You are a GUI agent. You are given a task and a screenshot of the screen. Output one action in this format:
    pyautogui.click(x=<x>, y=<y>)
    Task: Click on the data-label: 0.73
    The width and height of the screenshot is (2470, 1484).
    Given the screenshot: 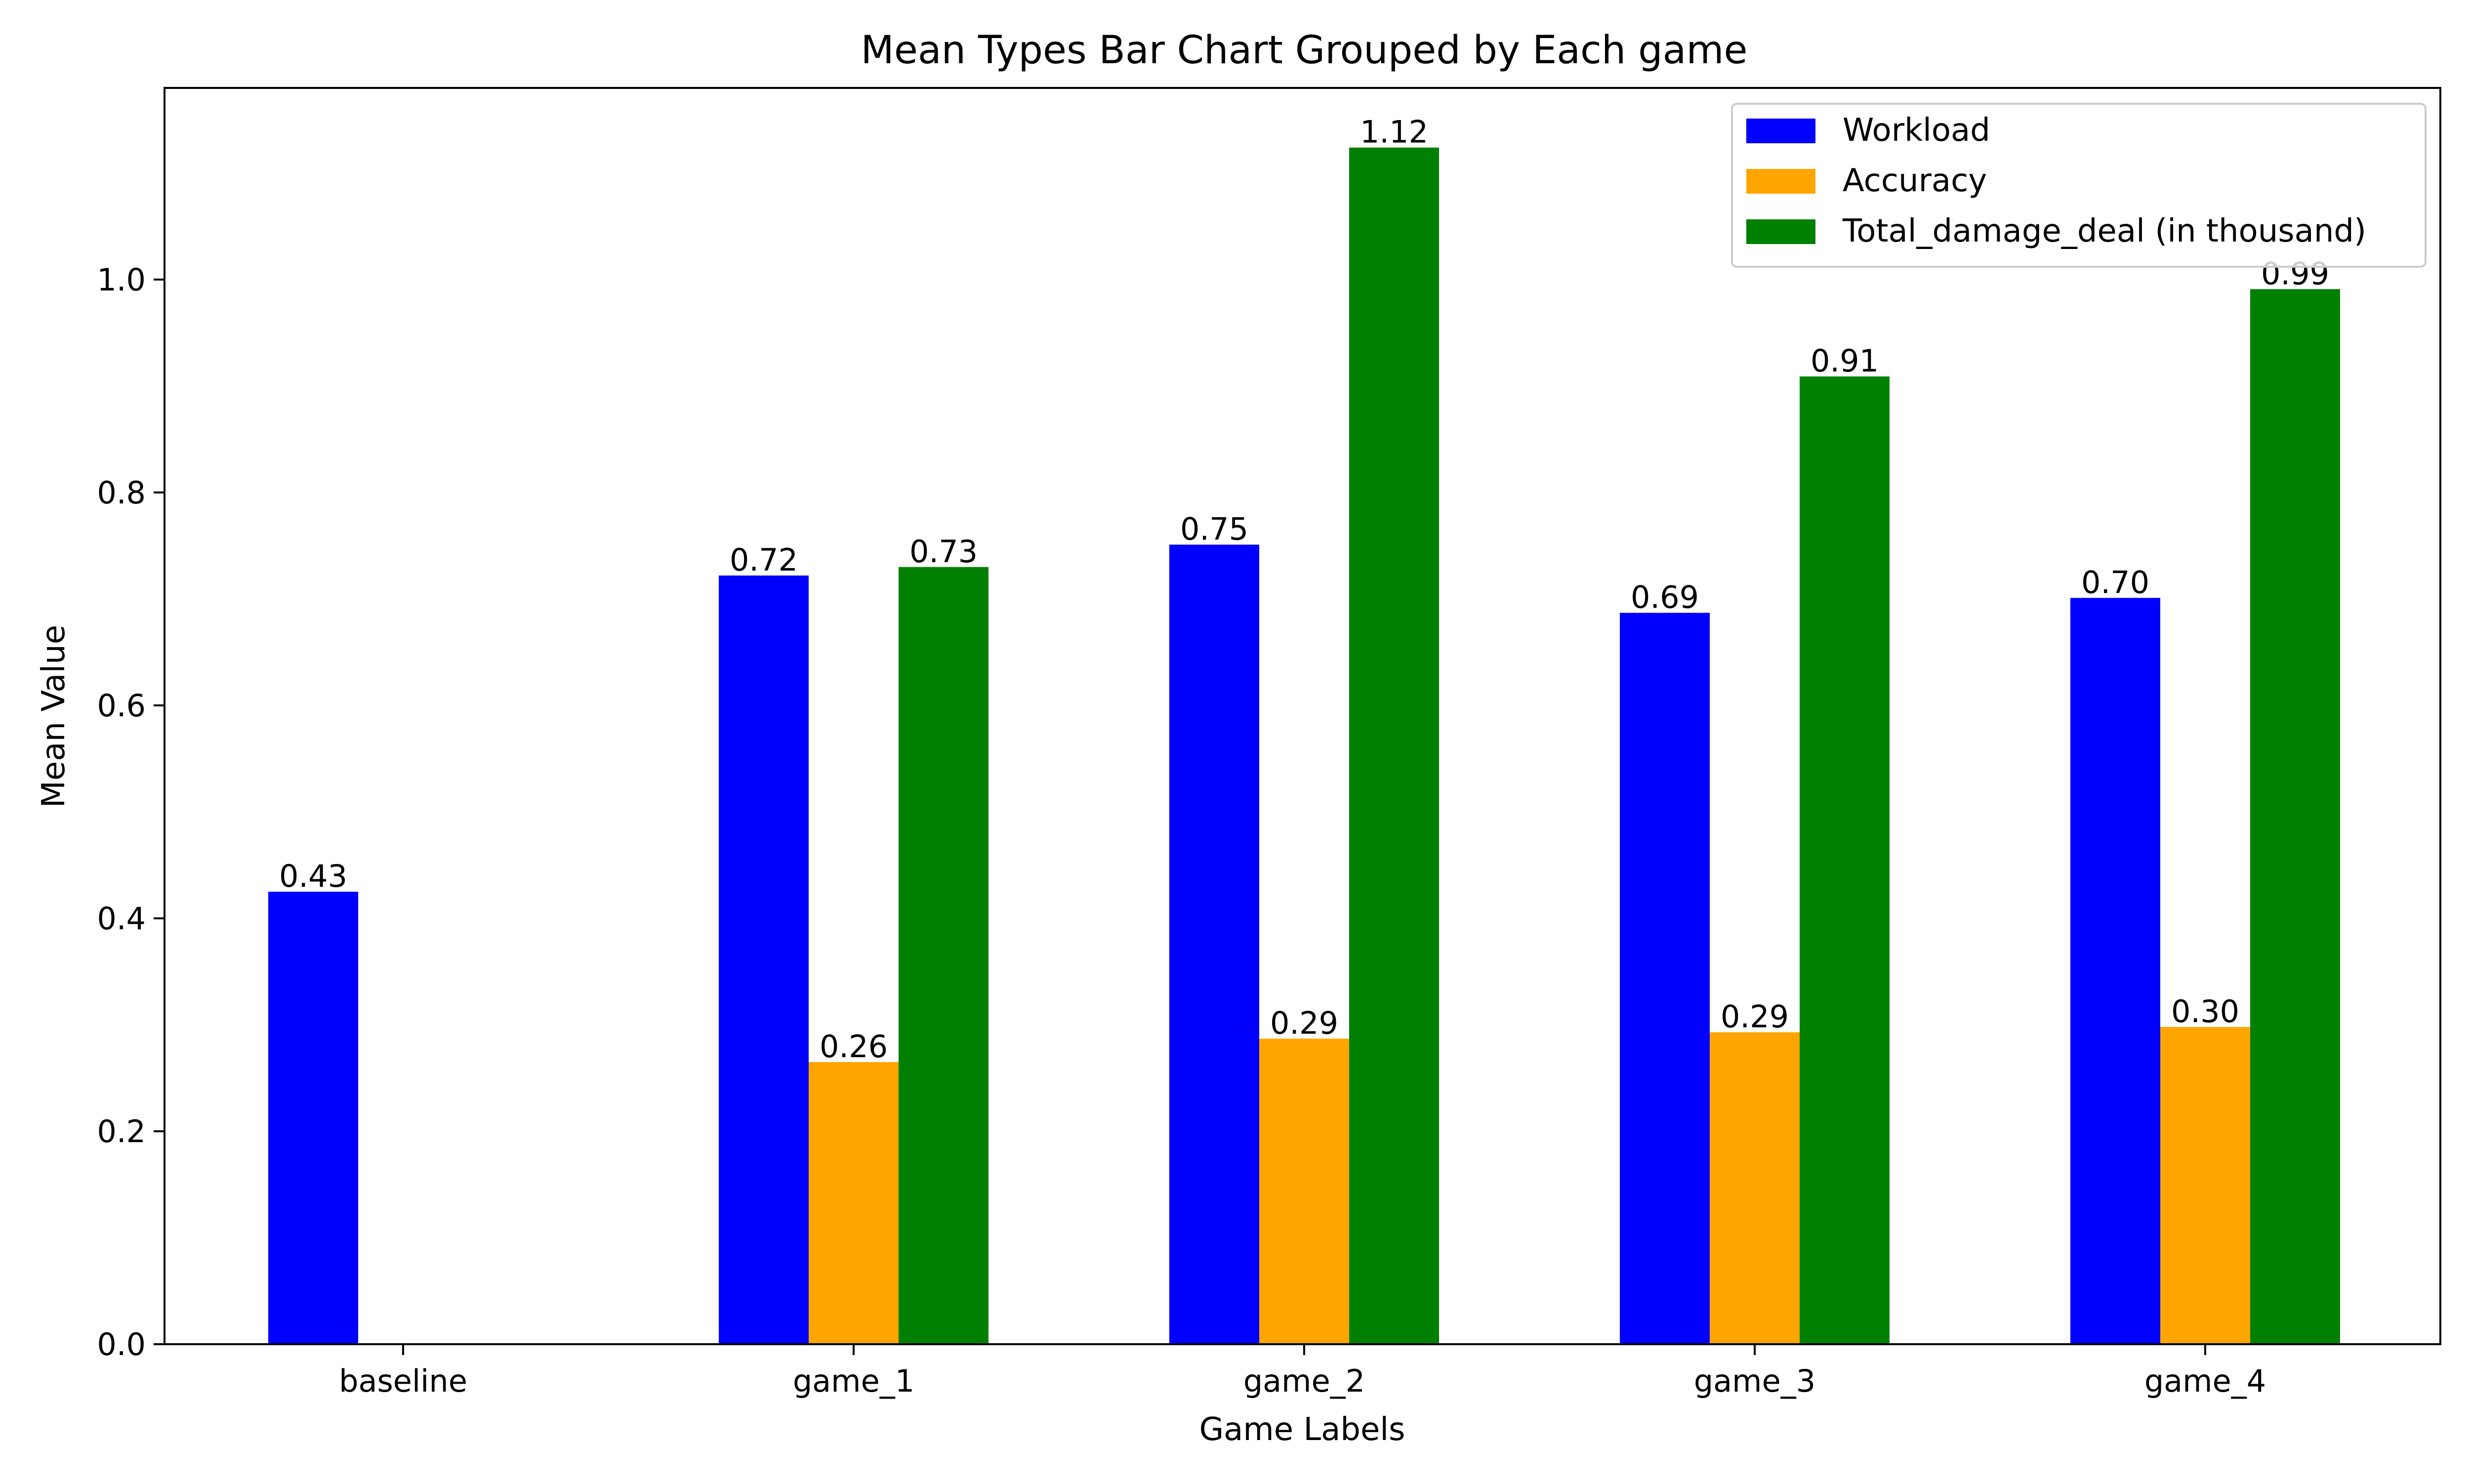 What is the action you would take?
    pyautogui.click(x=943, y=552)
    